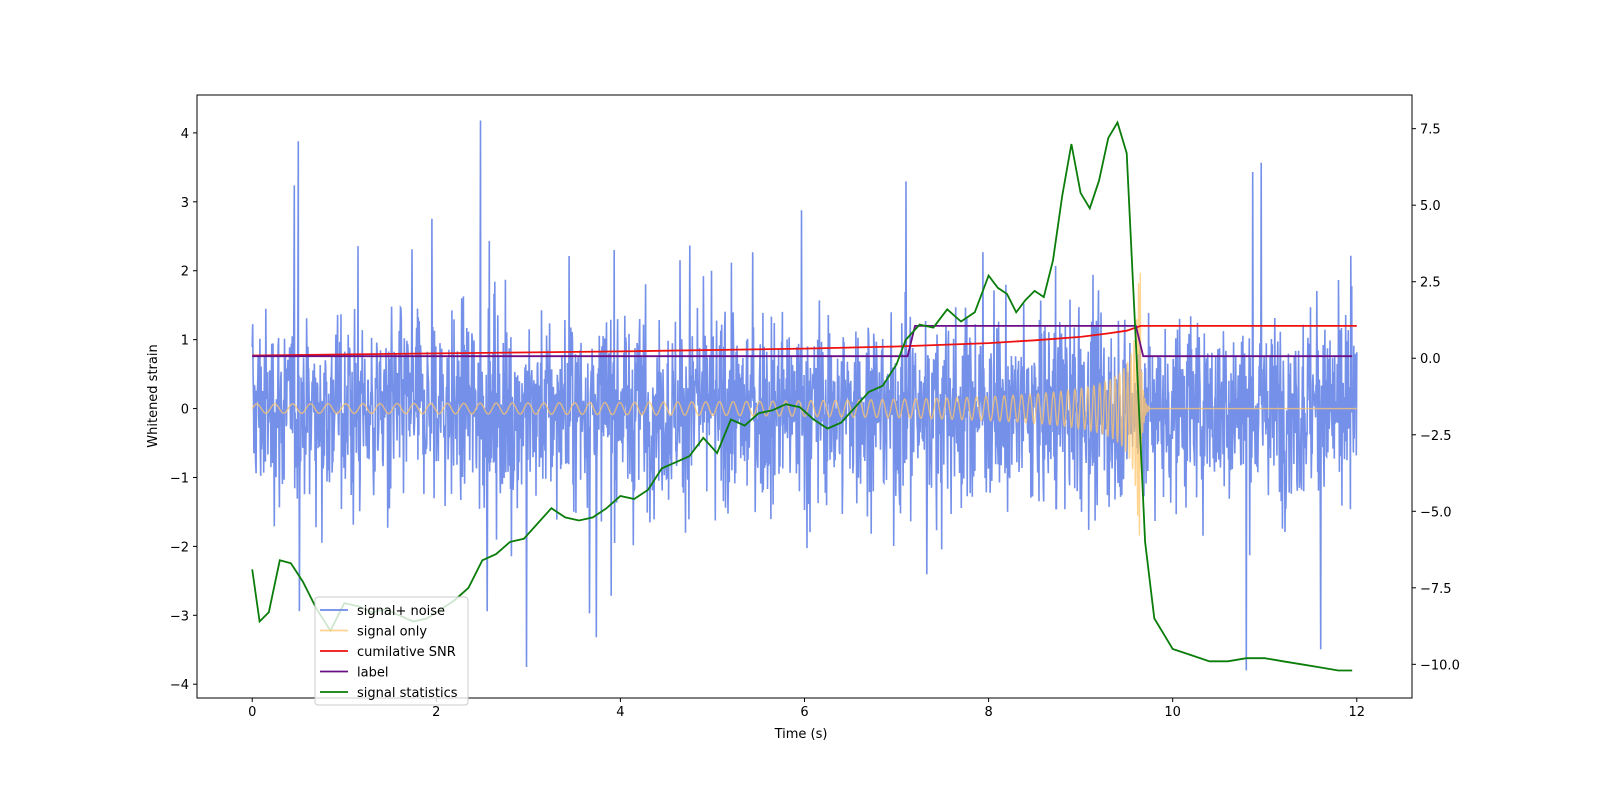  I want to click on y-right-tick-label: −7.5, so click(1436, 589).